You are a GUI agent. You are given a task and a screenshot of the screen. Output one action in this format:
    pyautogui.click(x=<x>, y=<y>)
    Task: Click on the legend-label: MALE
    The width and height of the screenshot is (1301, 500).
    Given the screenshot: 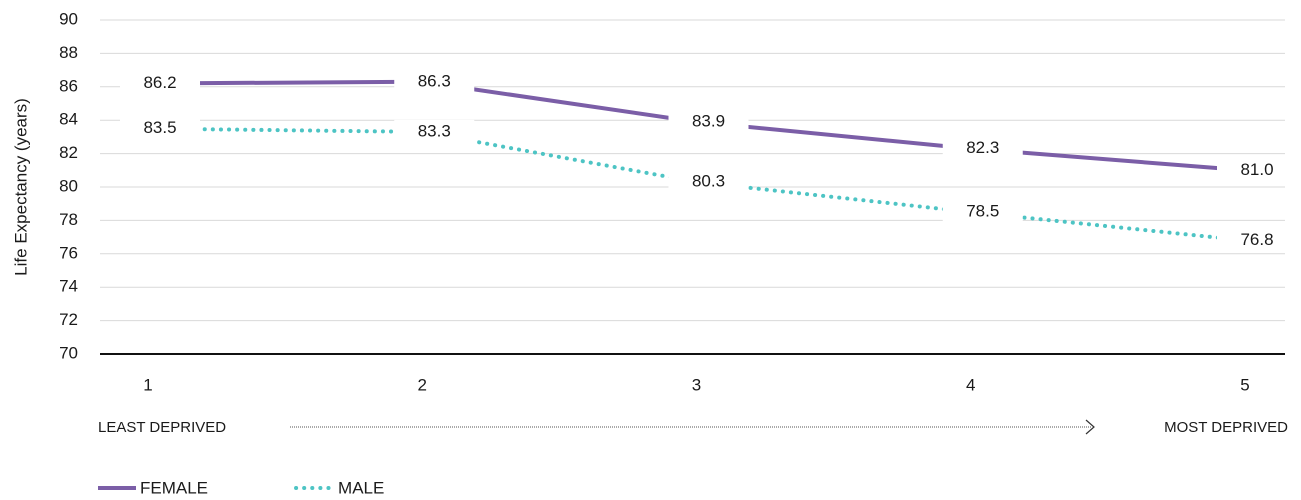 What is the action you would take?
    pyautogui.click(x=361, y=487)
    